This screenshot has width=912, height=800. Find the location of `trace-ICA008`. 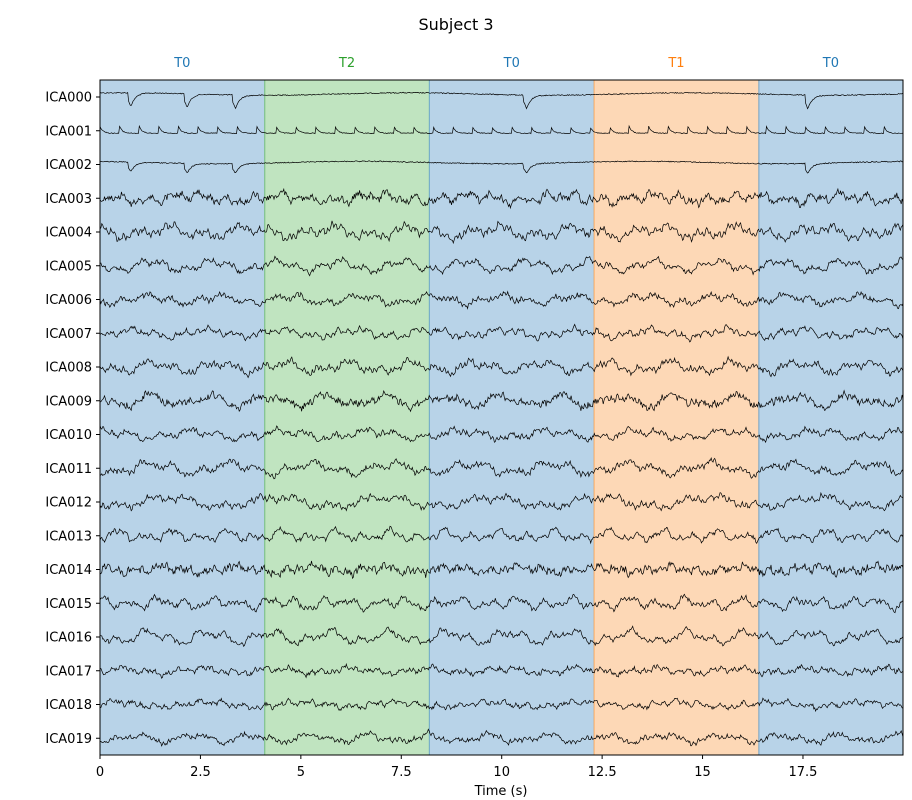

trace-ICA008 is located at coordinates (501, 367).